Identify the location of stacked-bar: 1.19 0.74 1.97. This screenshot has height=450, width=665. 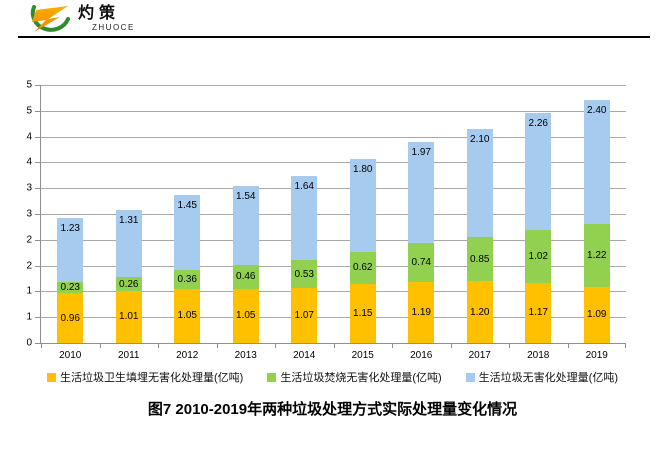
(421, 214).